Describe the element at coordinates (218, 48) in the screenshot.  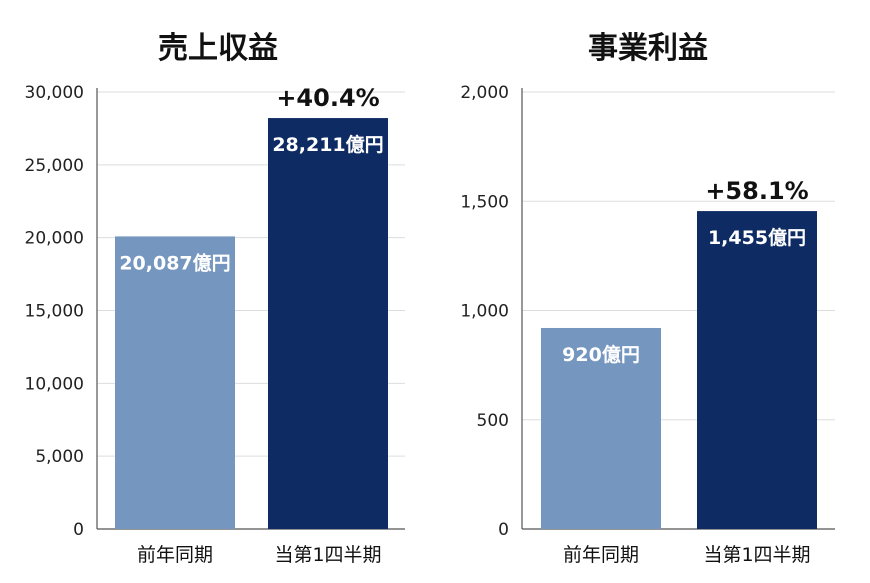
I see `chart-1-title: 売上収益` at that location.